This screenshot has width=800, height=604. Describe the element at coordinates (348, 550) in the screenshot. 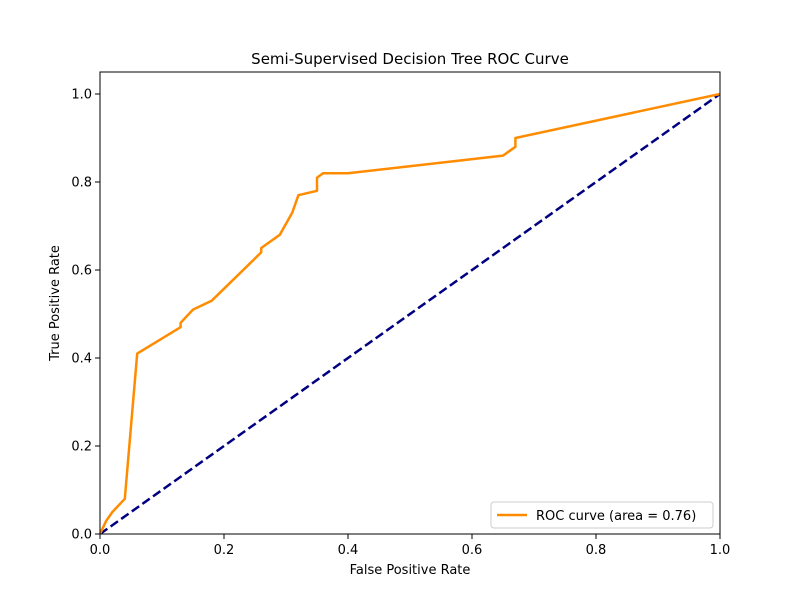

I see `x-tick-label: 0.4` at that location.